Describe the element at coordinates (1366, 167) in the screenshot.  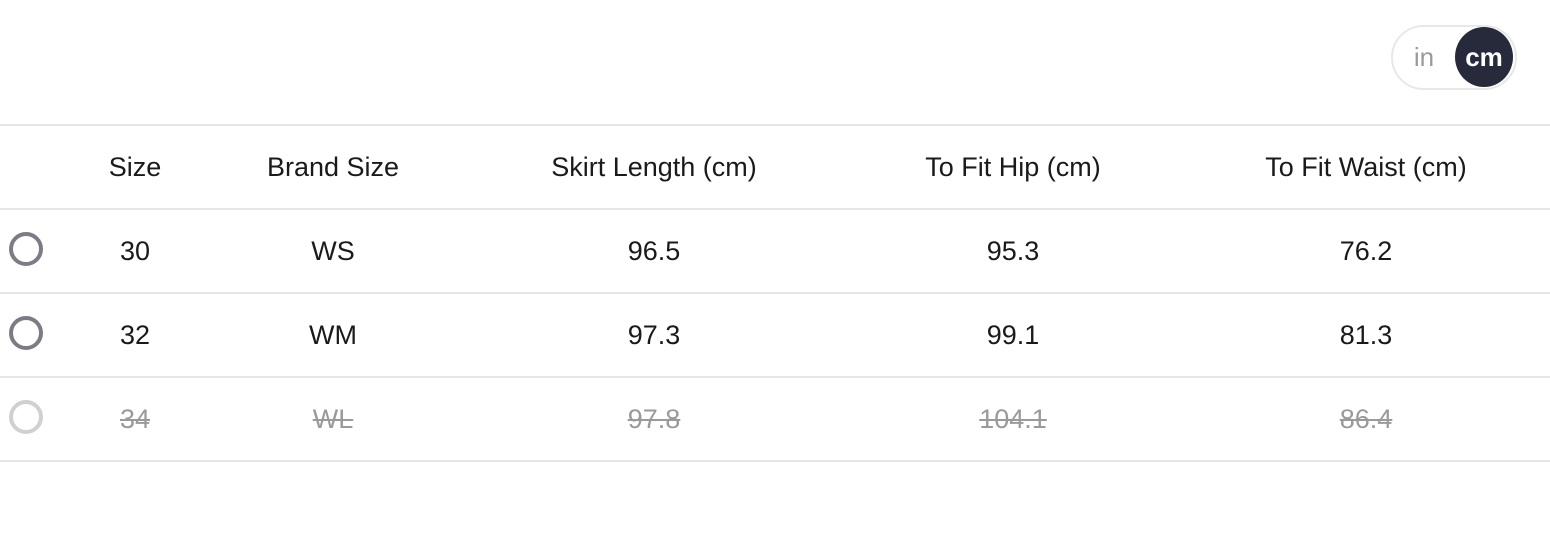
I see `header-waist: To Fit Waist (cm)` at that location.